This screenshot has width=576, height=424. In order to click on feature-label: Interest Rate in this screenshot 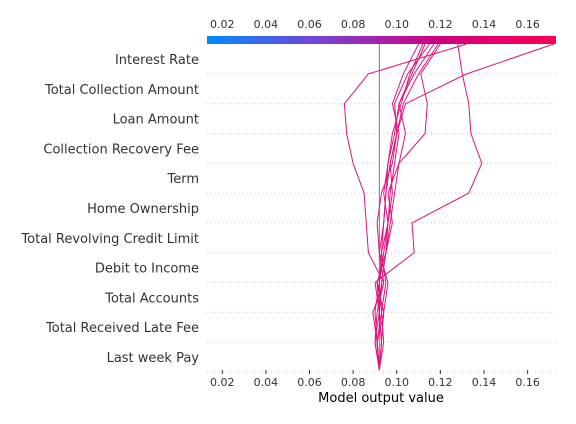, I will do `click(157, 60)`.